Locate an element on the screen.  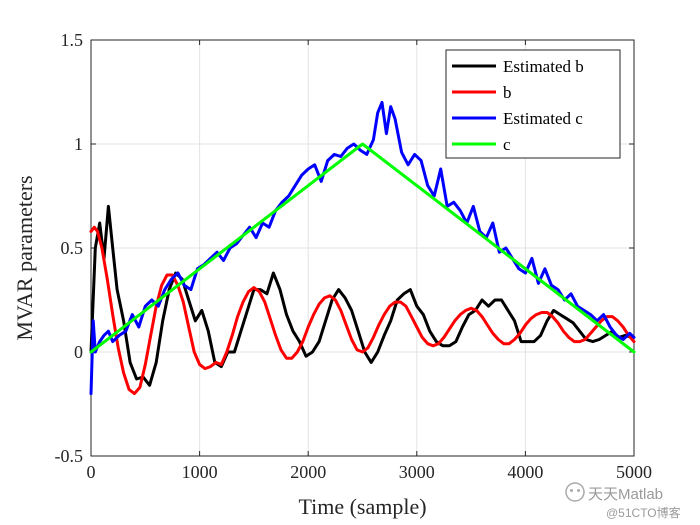
x-tick-label: 4000 is located at coordinates (525, 472).